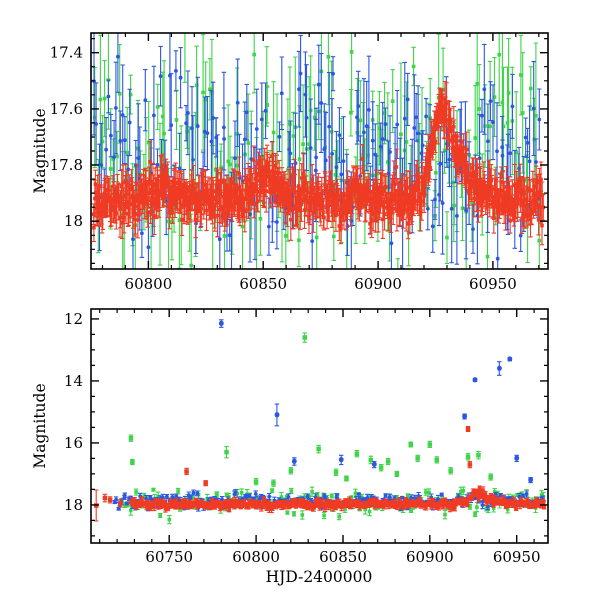 The image size is (600, 600). Describe the element at coordinates (319, 577) in the screenshot. I see `x-axis-label: HJD-2400000` at that location.